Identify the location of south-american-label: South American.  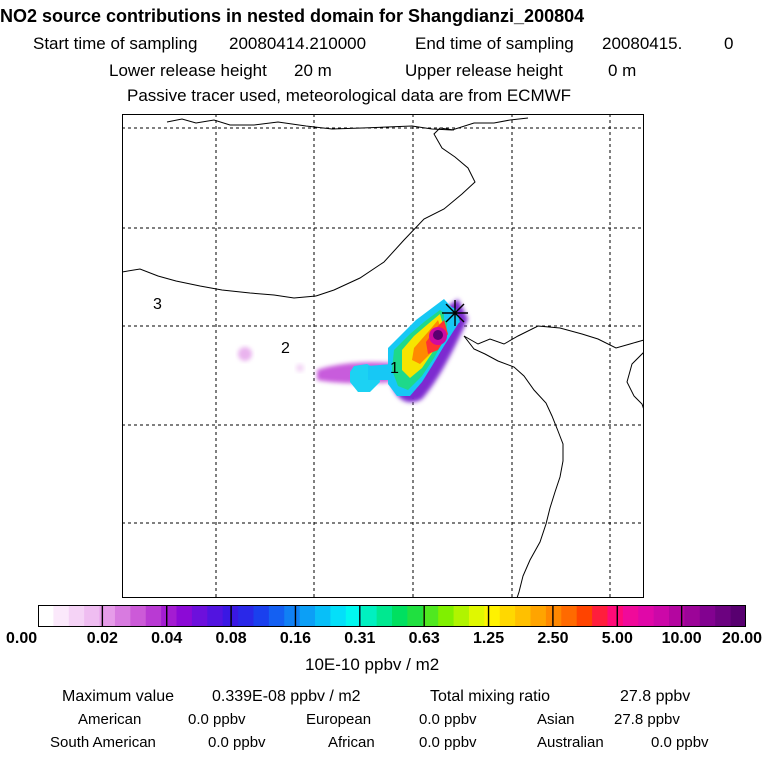
(103, 742).